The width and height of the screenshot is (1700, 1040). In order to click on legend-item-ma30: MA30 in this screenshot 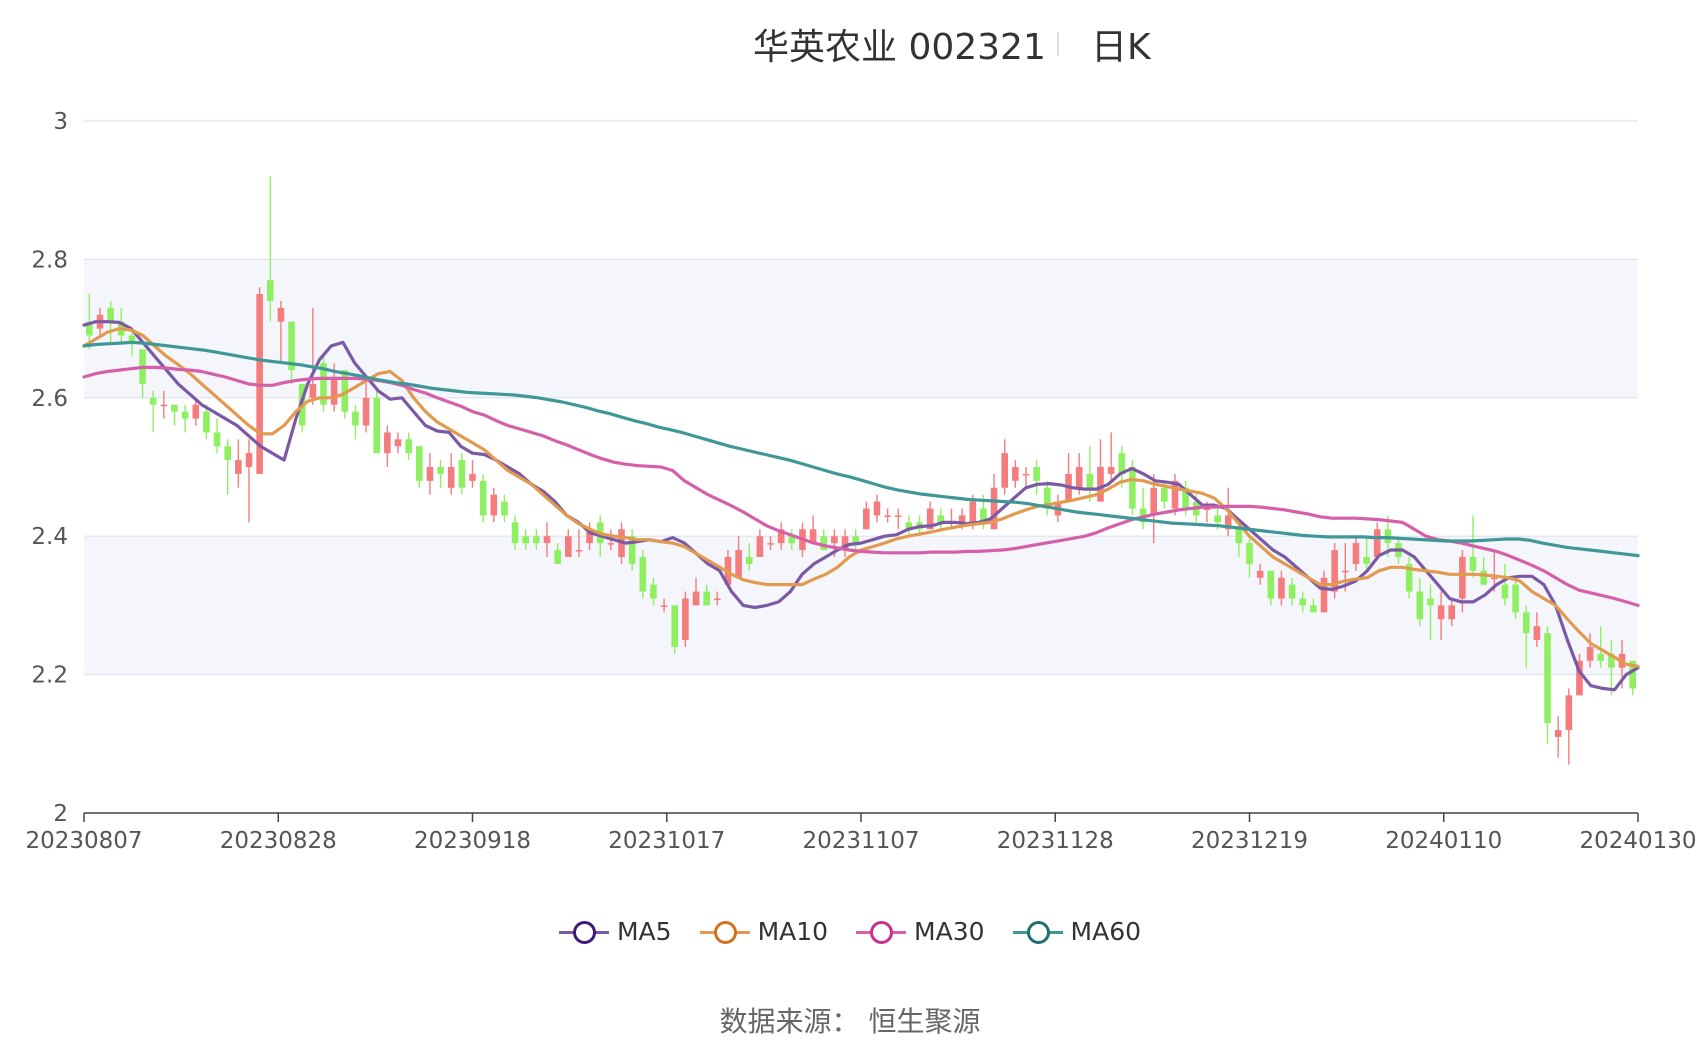, I will do `click(920, 931)`.